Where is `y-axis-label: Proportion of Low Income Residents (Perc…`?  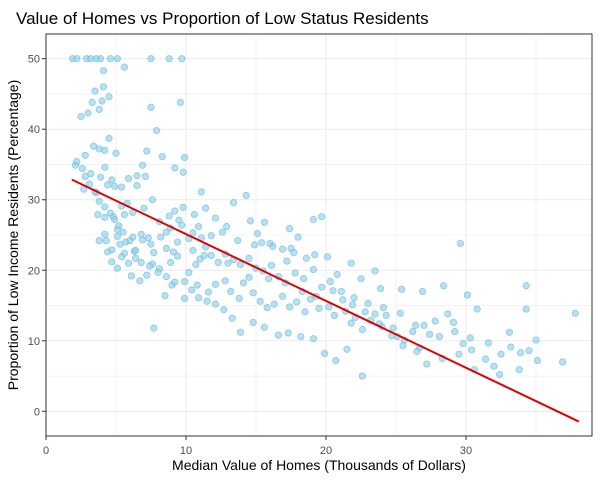
y-axis-label: Proportion of Low Income Residents (Perc… is located at coordinates (13, 235).